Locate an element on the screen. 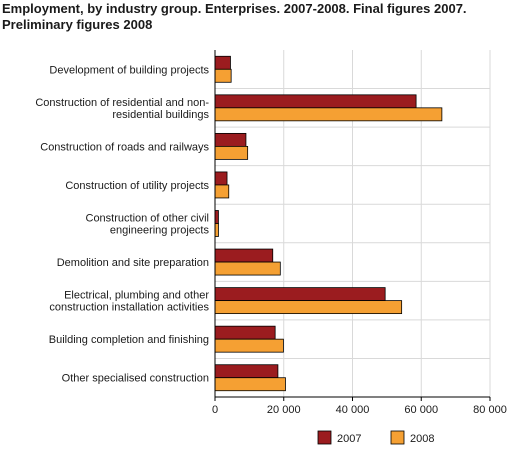 This screenshot has width=512, height=458. x-tick-label: 60 000 is located at coordinates (421, 410).